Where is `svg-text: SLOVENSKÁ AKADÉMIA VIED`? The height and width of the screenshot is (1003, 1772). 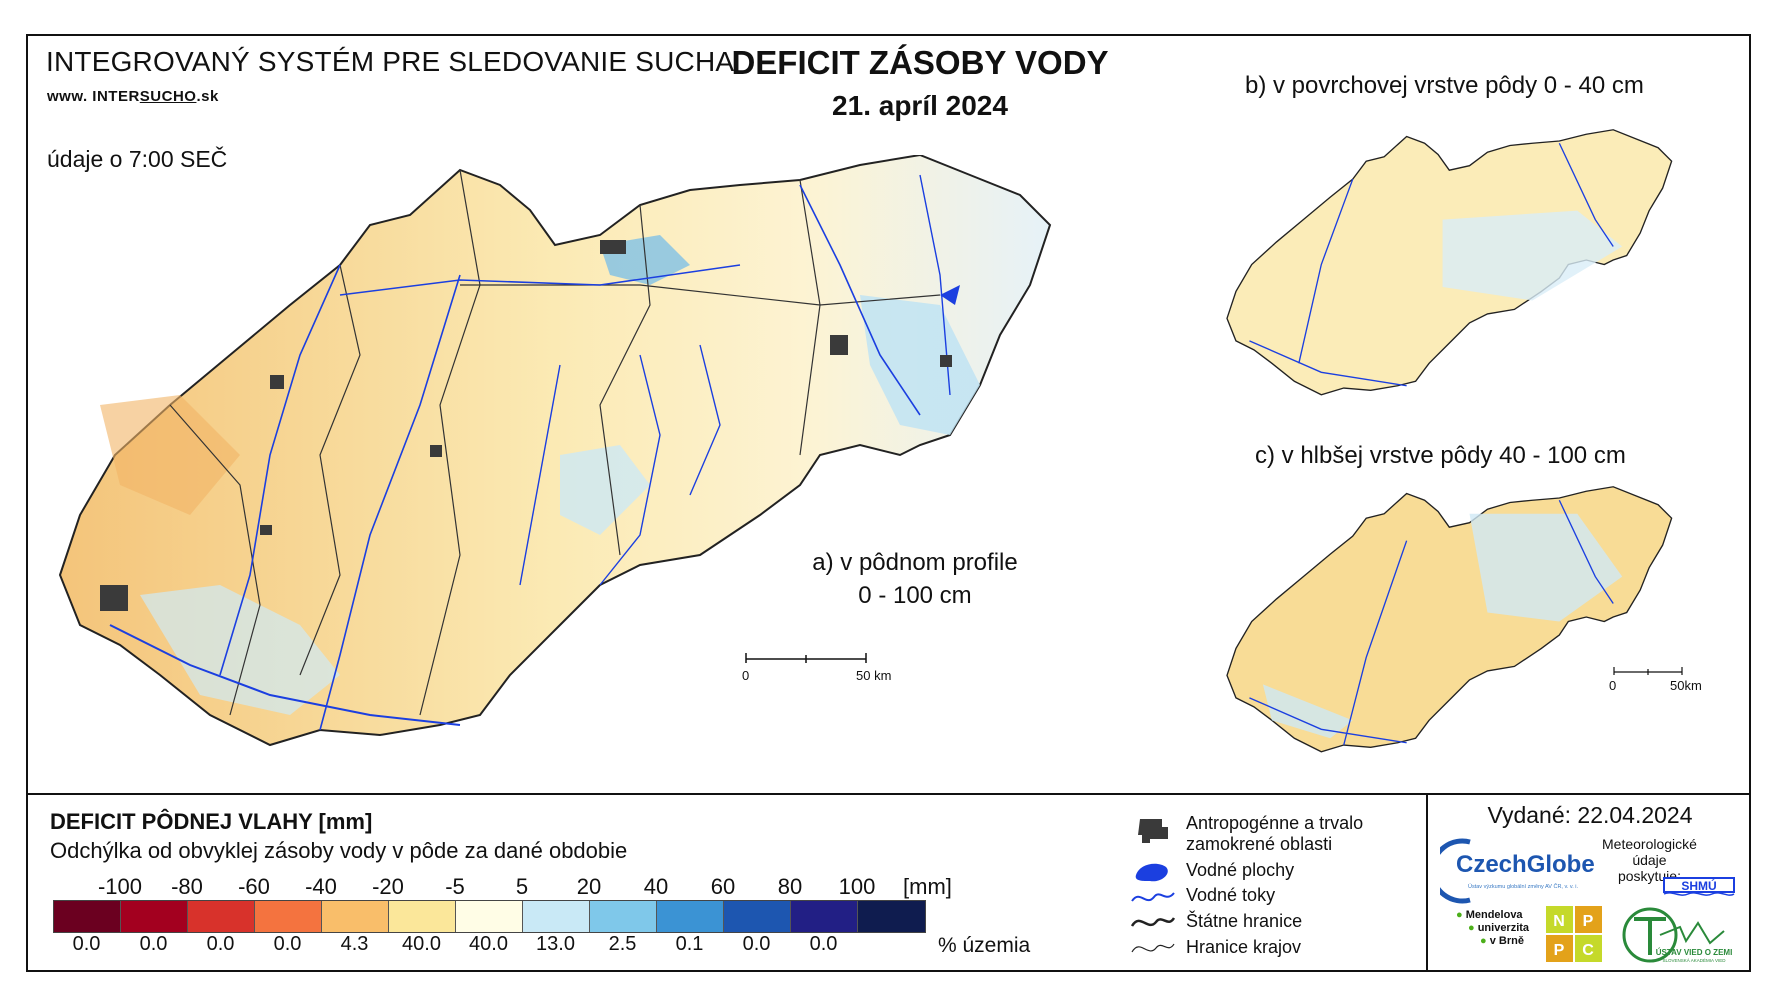 svg-text: SLOVENSKÁ AKADÉMIA VIED is located at coordinates (1694, 960).